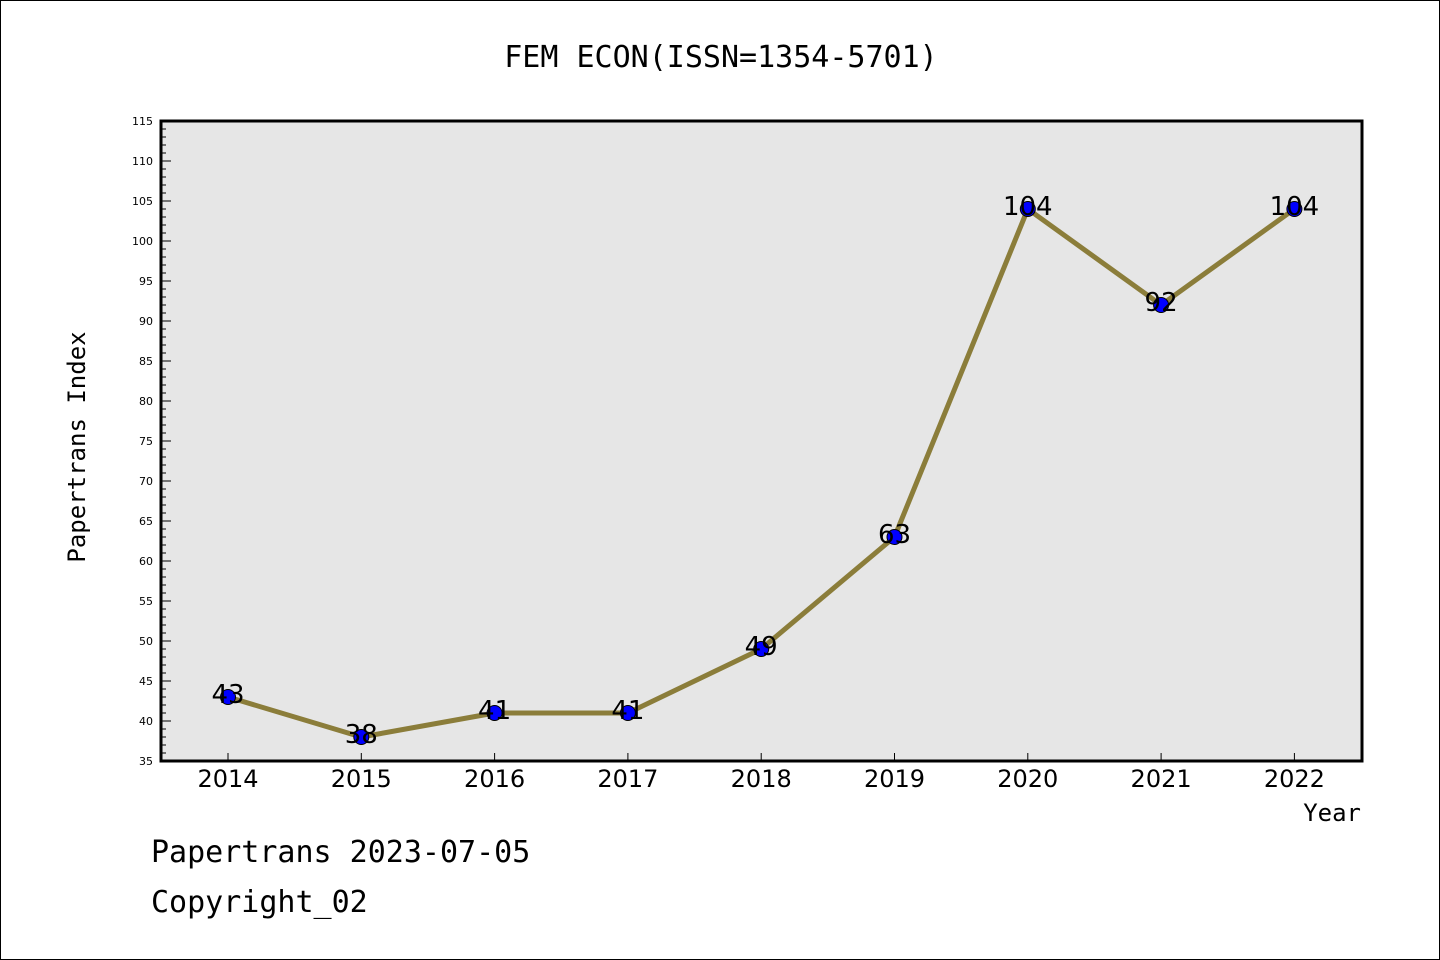 This screenshot has height=960, width=1440. What do you see at coordinates (142, 201) in the screenshot?
I see `y-tick-label: 105` at bounding box center [142, 201].